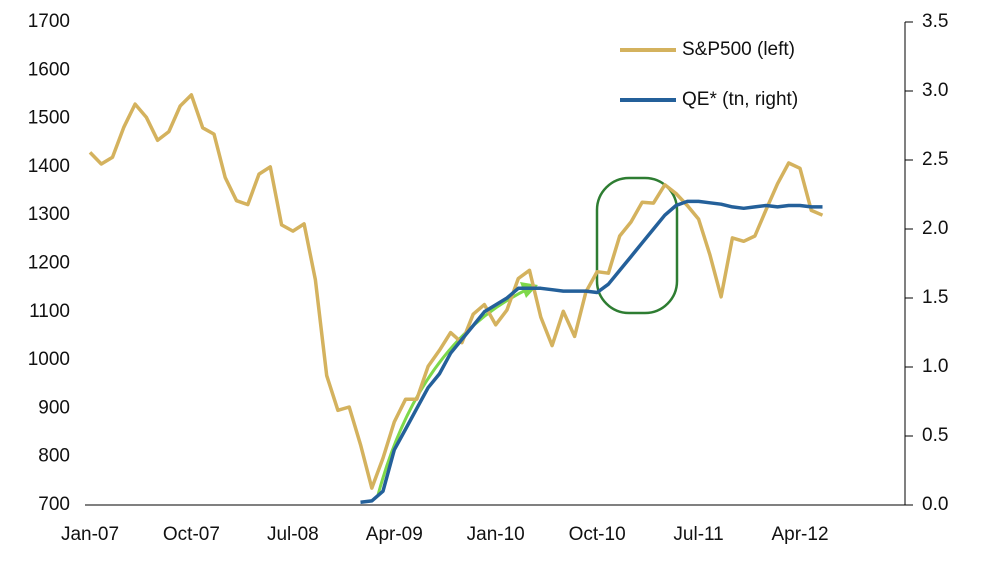 The height and width of the screenshot is (561, 981). Describe the element at coordinates (935, 159) in the screenshot. I see `y2-tick-label: 2.5` at that location.